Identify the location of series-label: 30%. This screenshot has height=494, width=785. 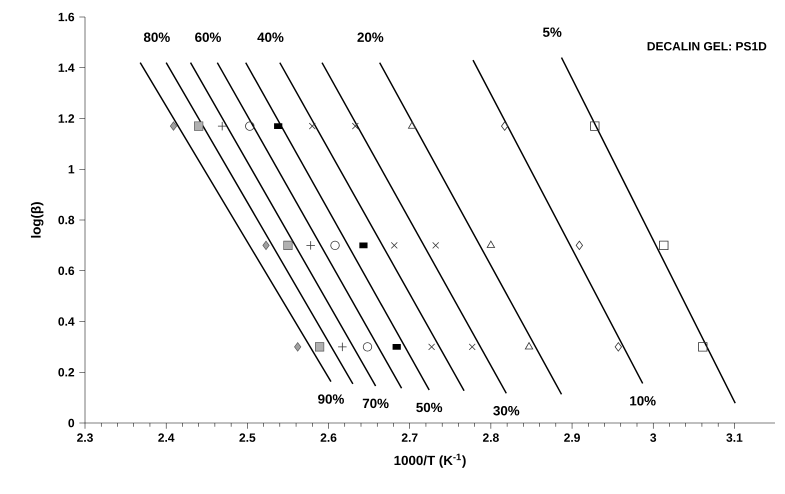
(506, 411).